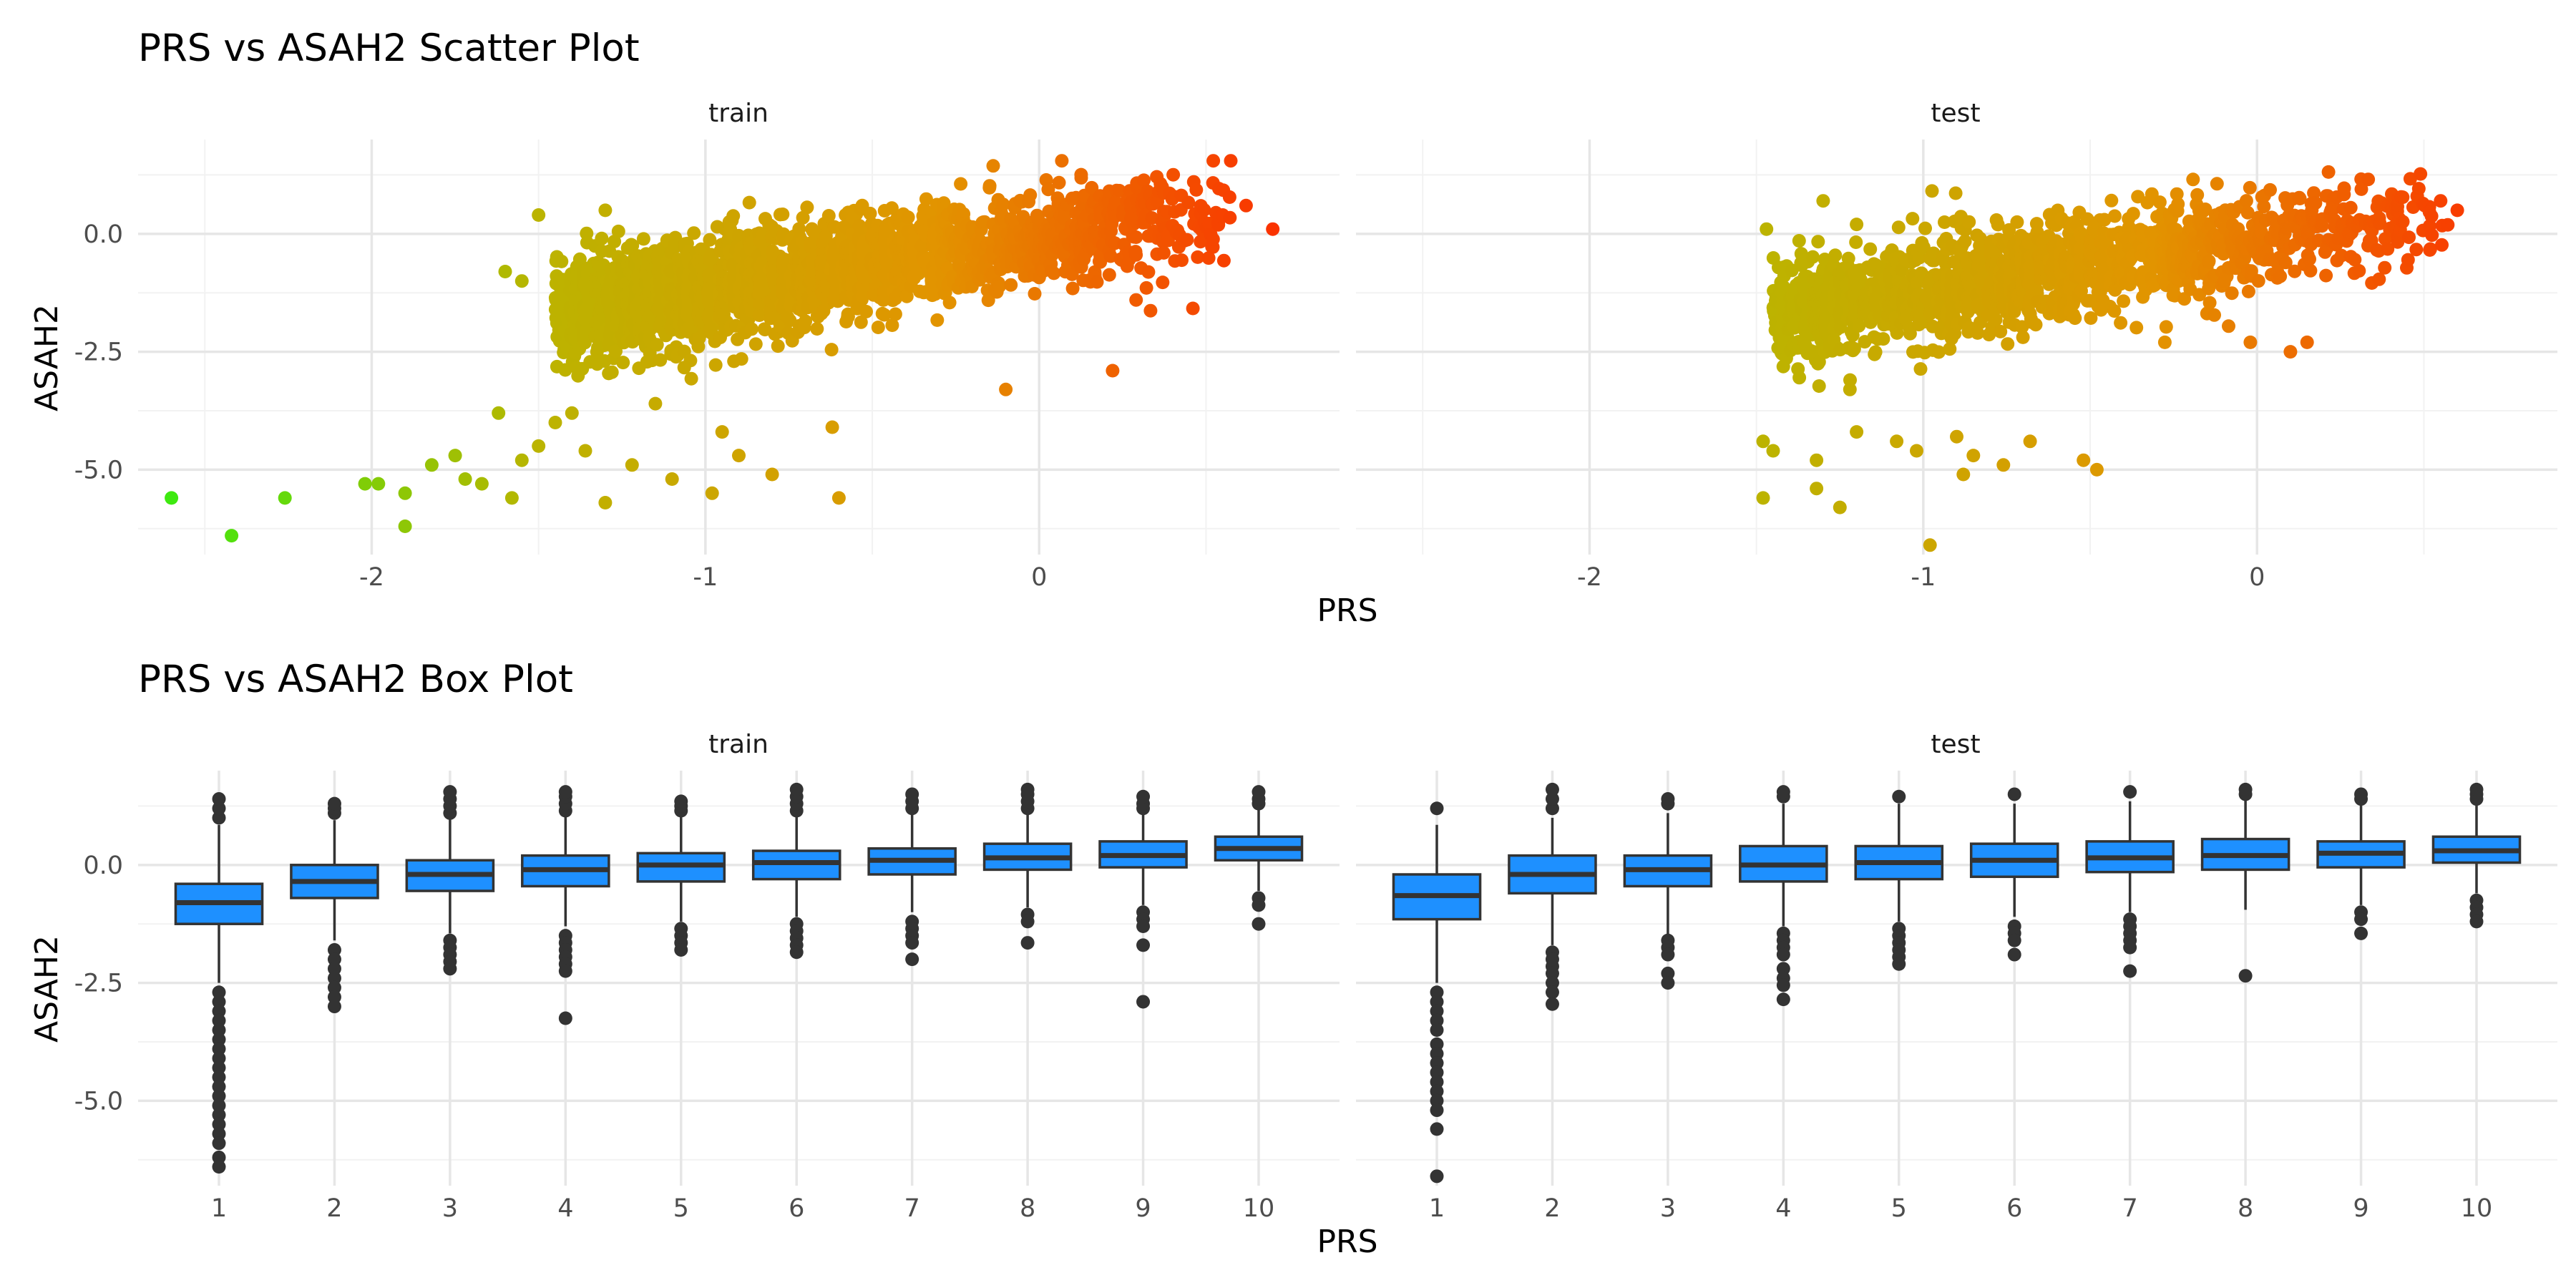 This screenshot has height=1288, width=2576. Describe the element at coordinates (2245, 1208) in the screenshot. I see `x-tick-label: 8` at that location.